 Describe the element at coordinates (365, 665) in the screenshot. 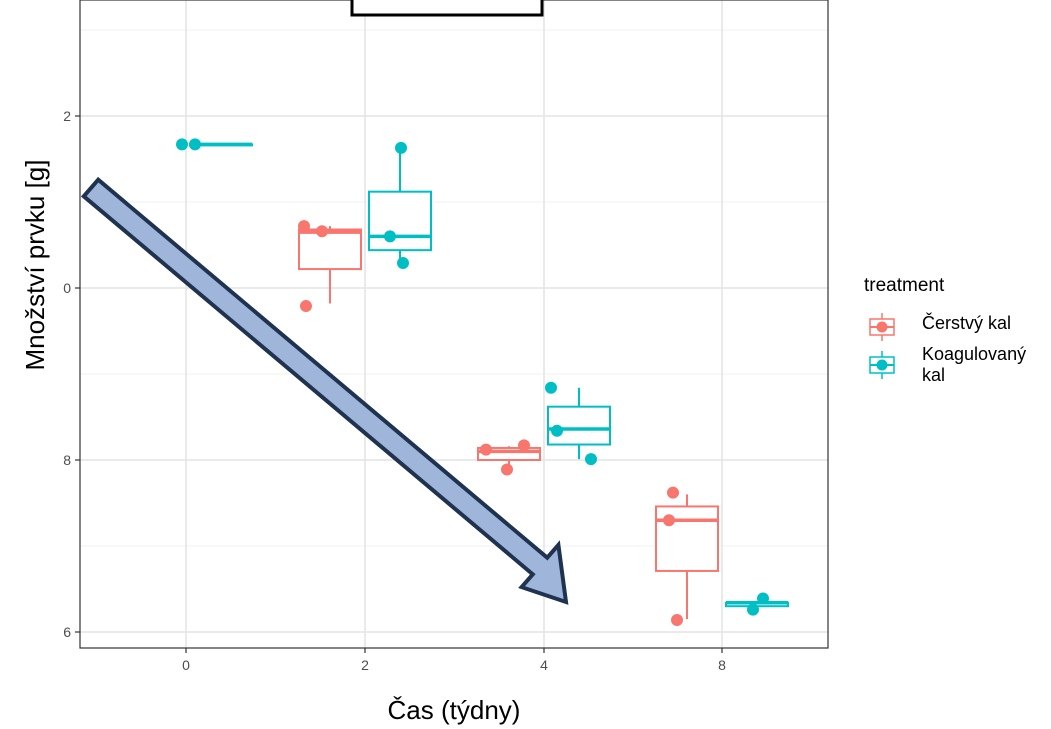

I see `x-tick-label: 2` at that location.